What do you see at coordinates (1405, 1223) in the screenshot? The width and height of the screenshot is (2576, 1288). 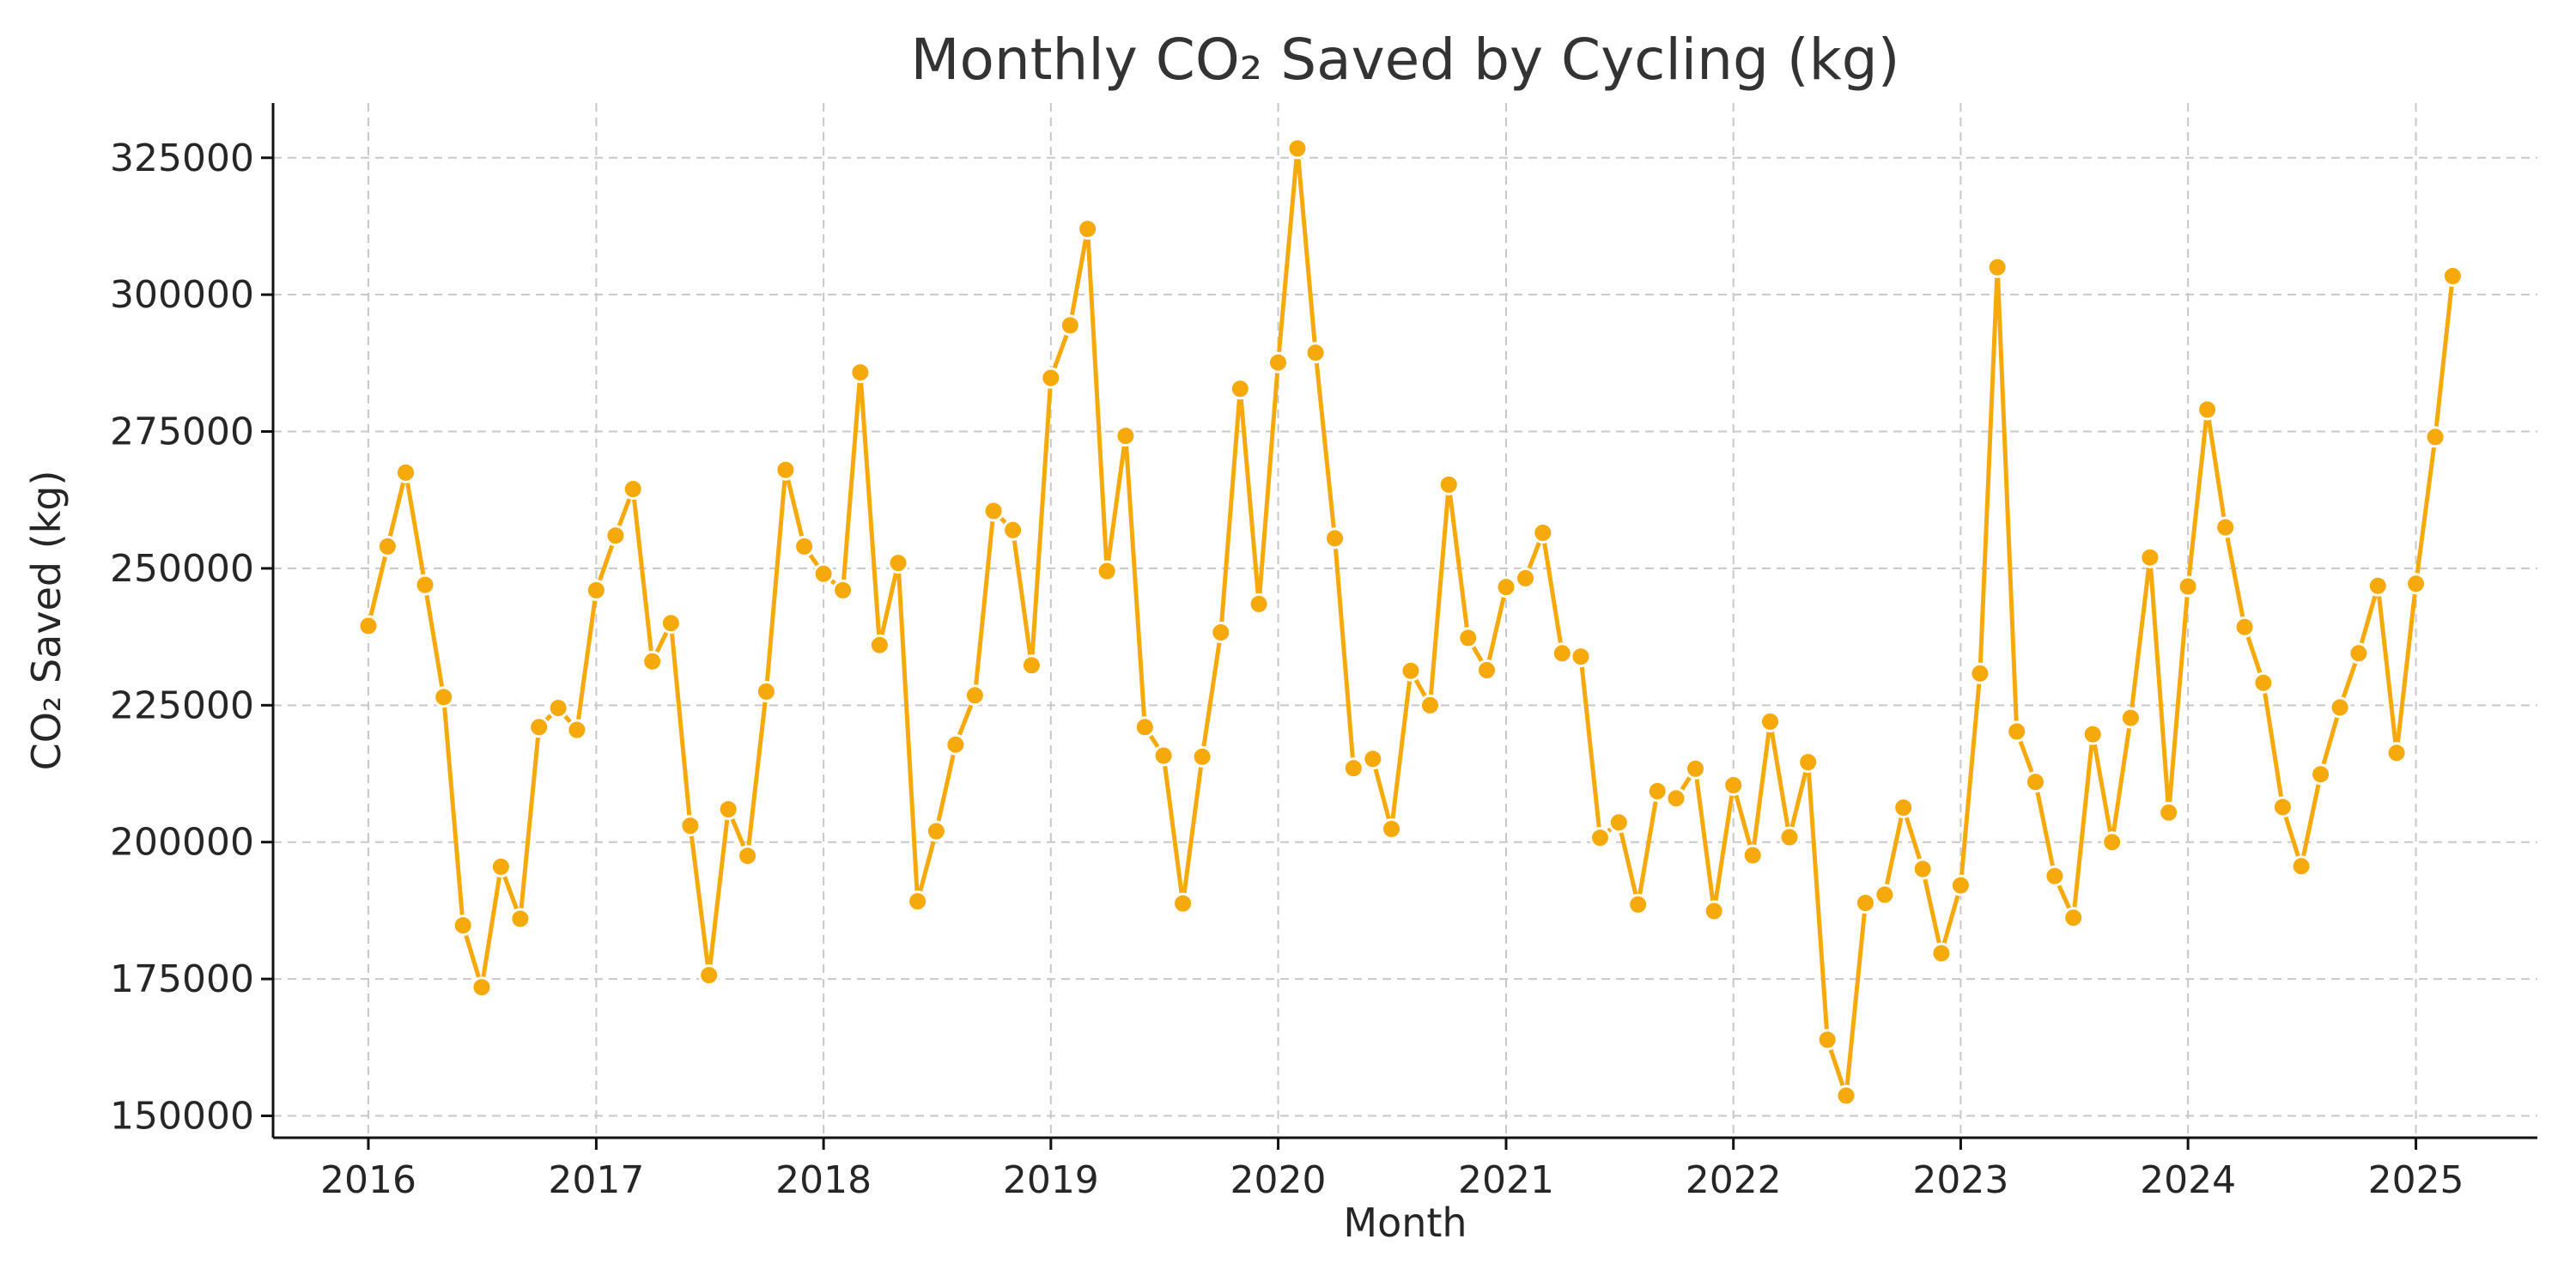 I see `x-axis-title: Month` at bounding box center [1405, 1223].